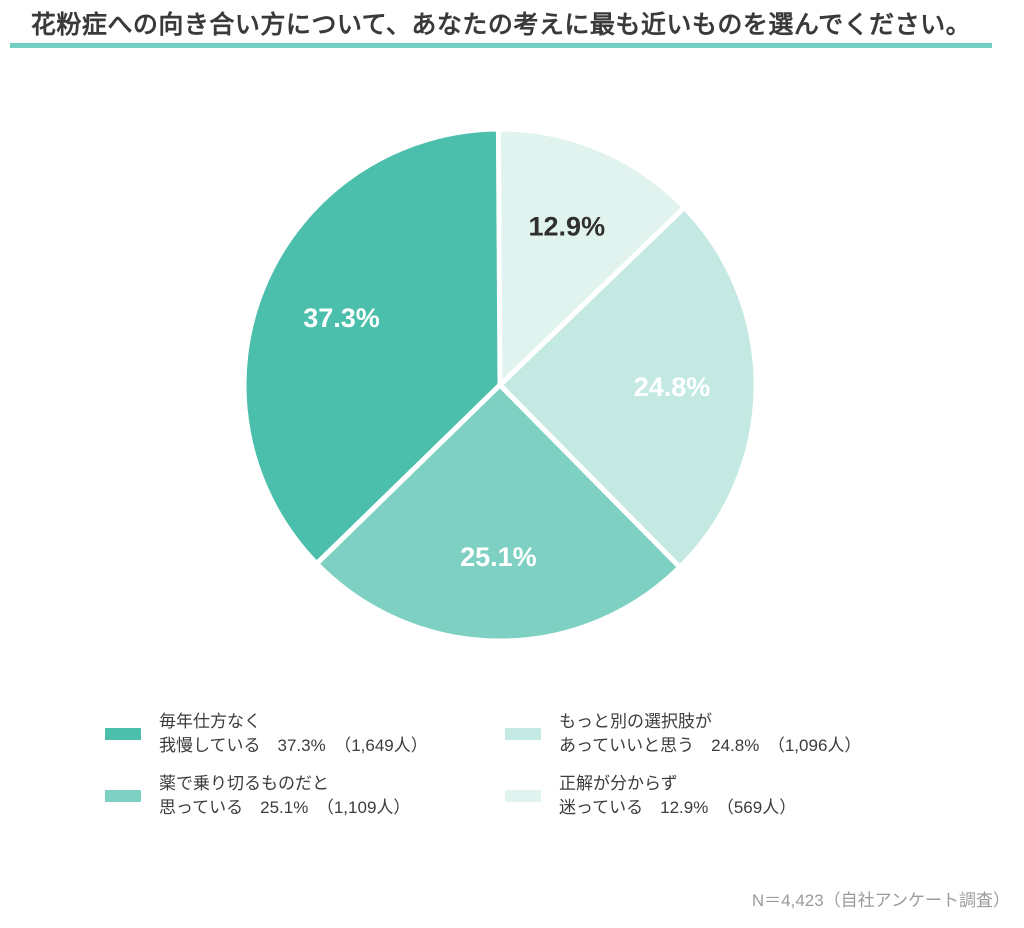  Describe the element at coordinates (567, 227) in the screenshot. I see `pie-slice-label-4: 12.9%` at that location.